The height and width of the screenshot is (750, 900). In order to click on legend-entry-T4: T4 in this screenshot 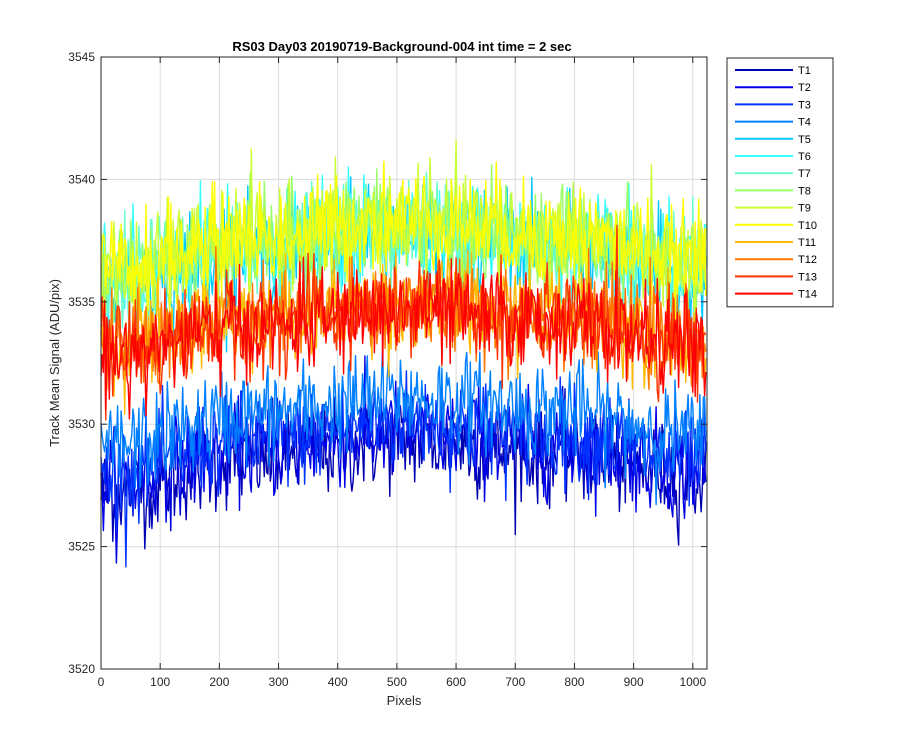, I will do `click(804, 123)`.